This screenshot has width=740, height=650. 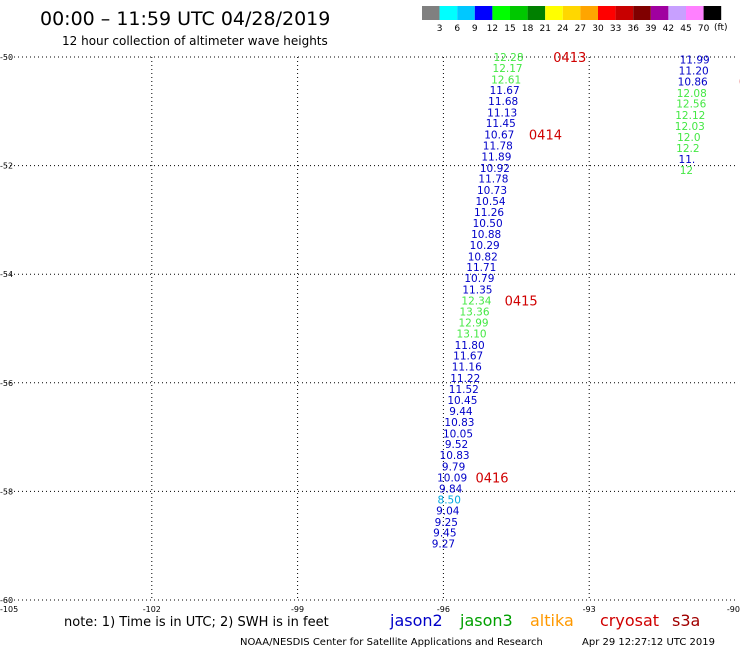 I want to click on wave-height-value: 9.25, so click(x=446, y=523).